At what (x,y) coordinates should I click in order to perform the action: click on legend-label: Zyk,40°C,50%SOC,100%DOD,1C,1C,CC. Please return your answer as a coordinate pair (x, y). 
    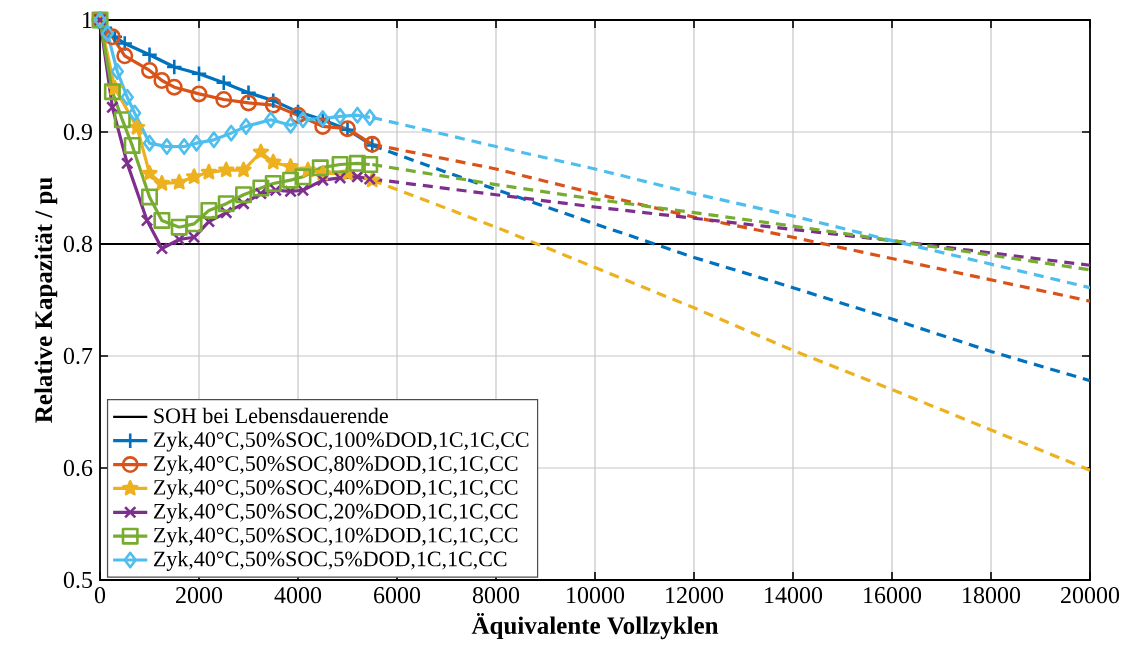
    Looking at the image, I should click on (341, 441).